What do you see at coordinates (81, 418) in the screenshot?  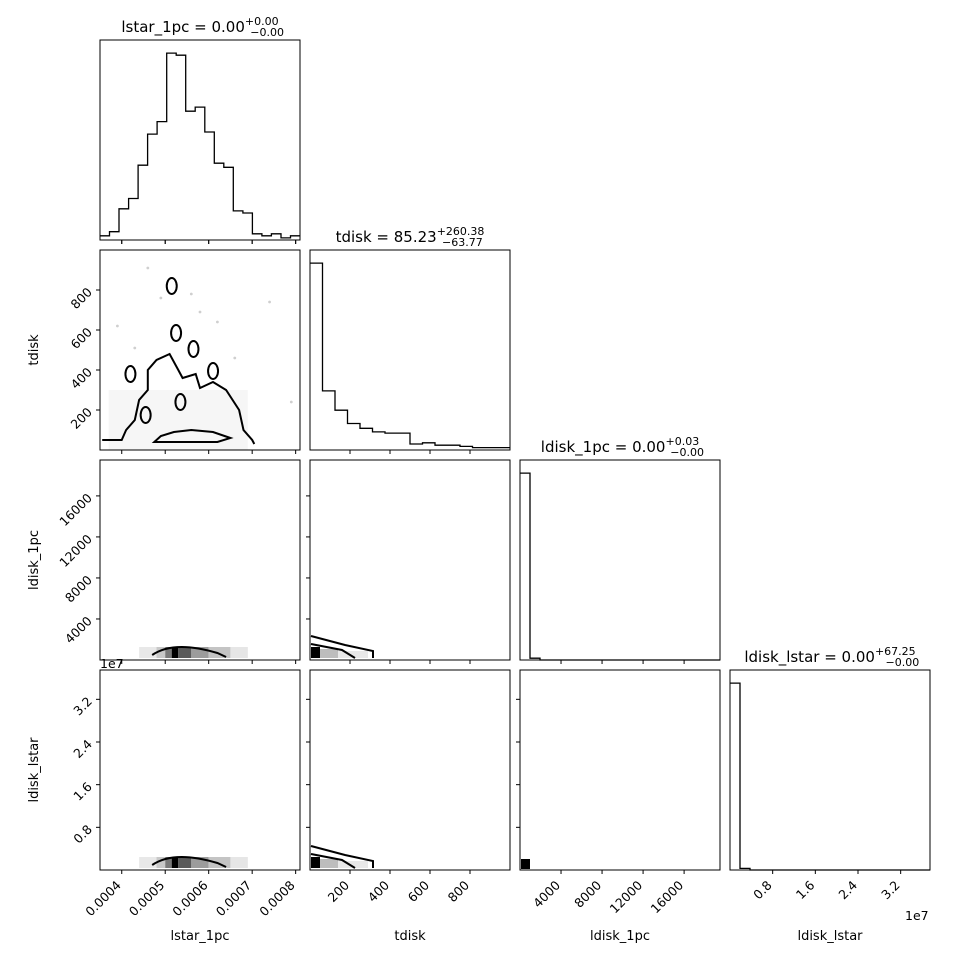 I see `y-tick-label: 200` at bounding box center [81, 418].